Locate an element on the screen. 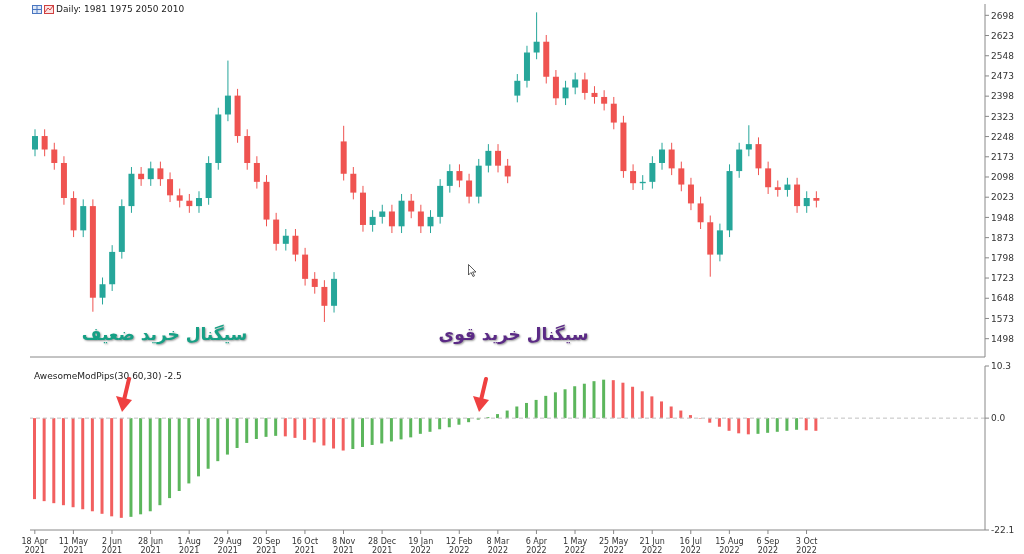 This screenshot has height=554, width=1024. x-tick-label: 20 Sep 2021 is located at coordinates (266, 545).